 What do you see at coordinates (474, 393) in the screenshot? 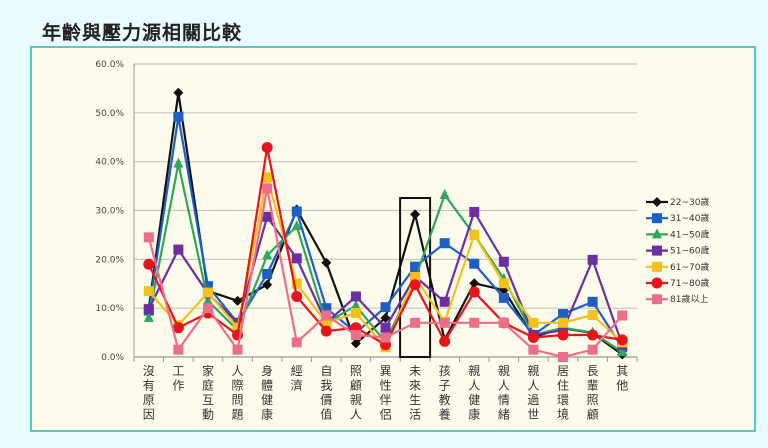
I see `x-tick-label: 親人健康` at bounding box center [474, 393].